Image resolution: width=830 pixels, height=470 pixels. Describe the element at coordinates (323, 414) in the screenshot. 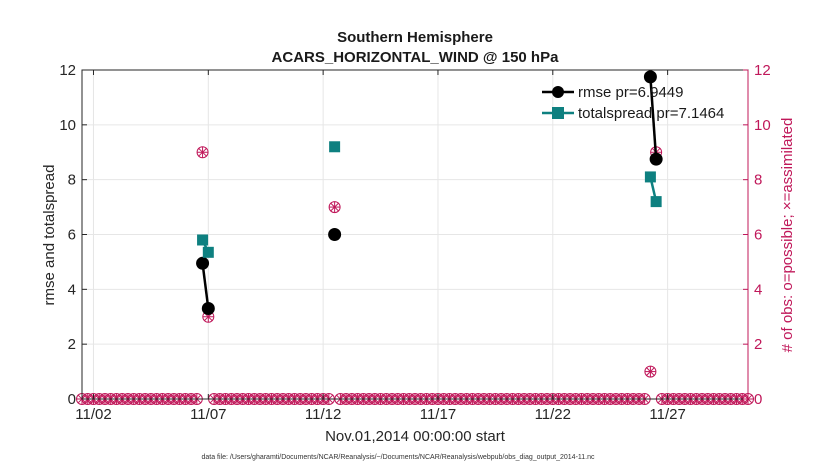

I see `x-tick-label: 11/12` at that location.